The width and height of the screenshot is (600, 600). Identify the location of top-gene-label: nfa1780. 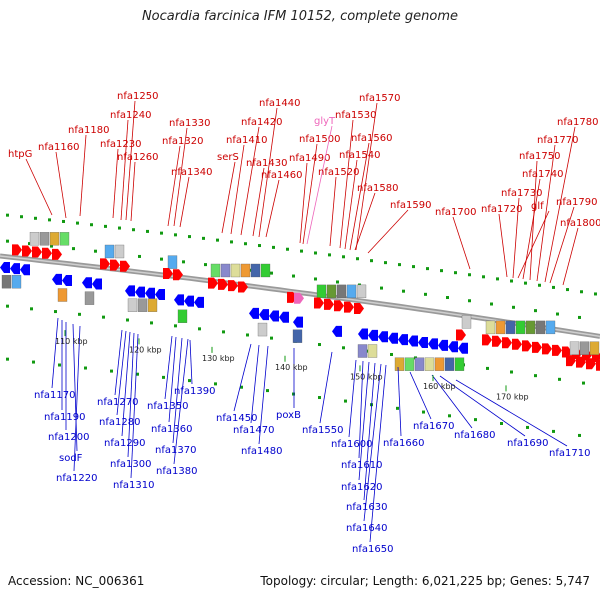
(577, 122).